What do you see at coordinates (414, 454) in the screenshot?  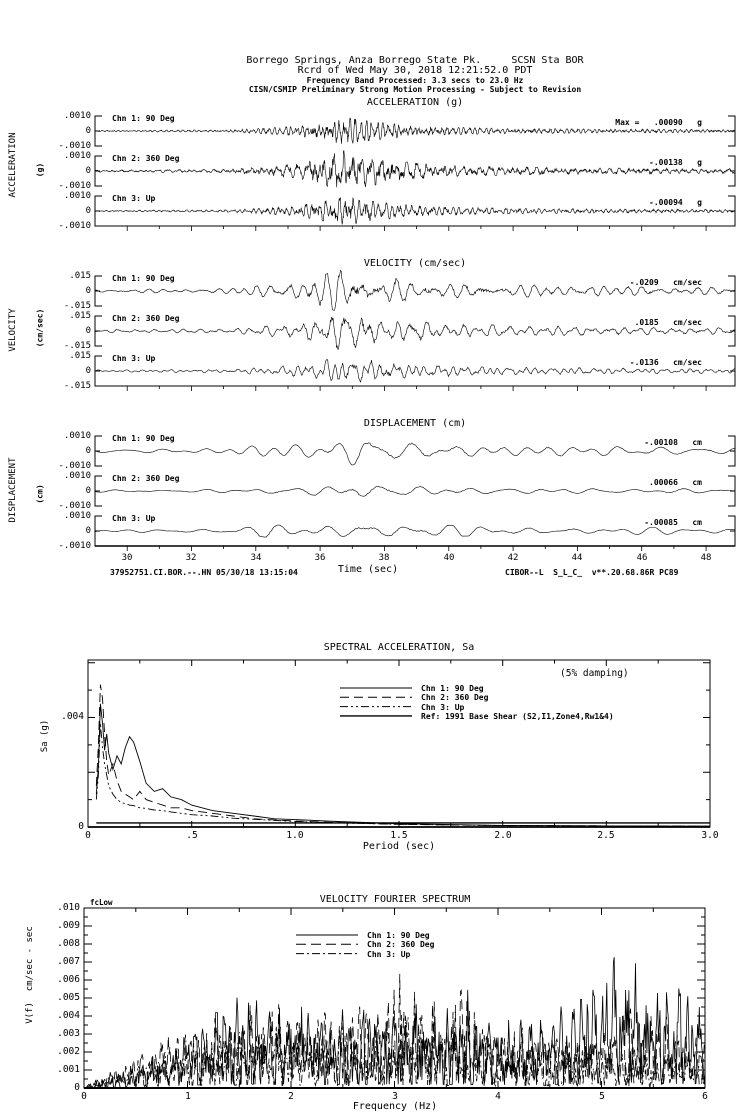 I see `waveform-displacement-ch1` at bounding box center [414, 454].